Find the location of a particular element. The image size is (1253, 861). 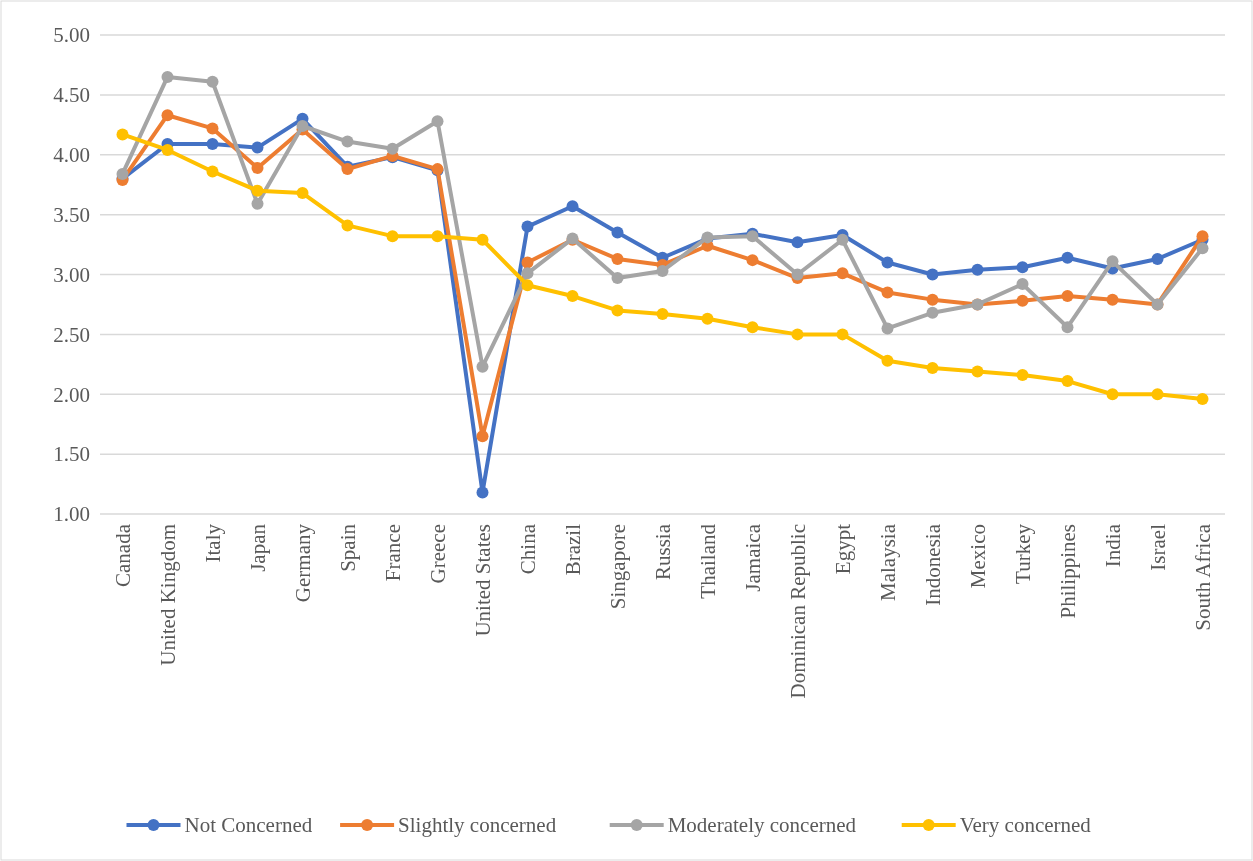

x-tick-label: United States is located at coordinates (482, 580).